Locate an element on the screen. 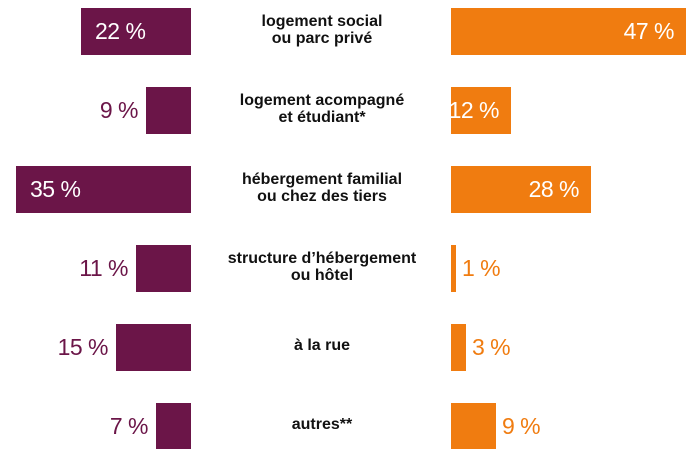 This screenshot has width=688, height=449. value-label: 11 % is located at coordinates (103, 268).